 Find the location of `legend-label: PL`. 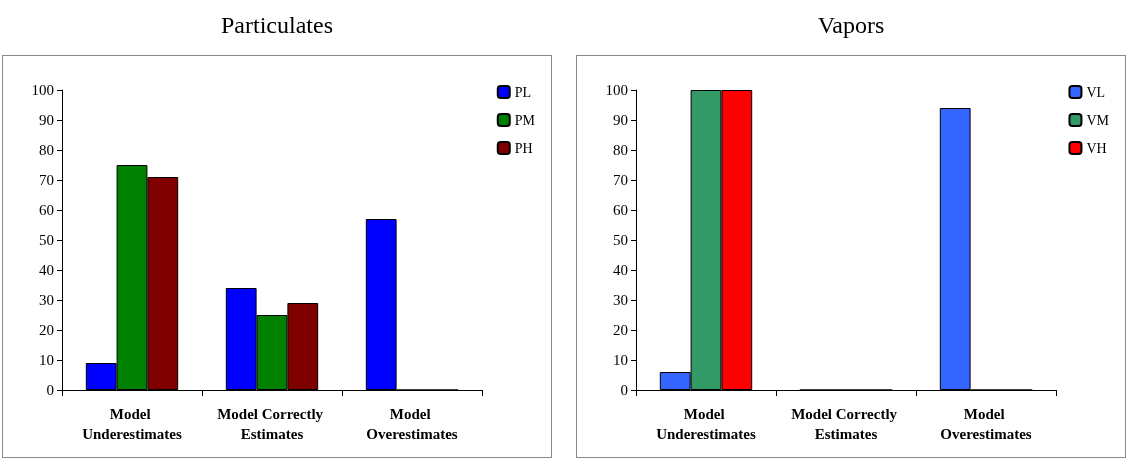

legend-label: PL is located at coordinates (523, 92).